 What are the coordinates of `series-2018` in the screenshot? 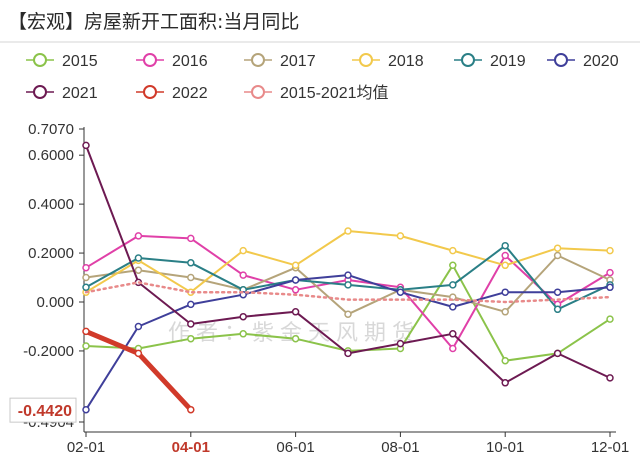 It's located at (348, 261).